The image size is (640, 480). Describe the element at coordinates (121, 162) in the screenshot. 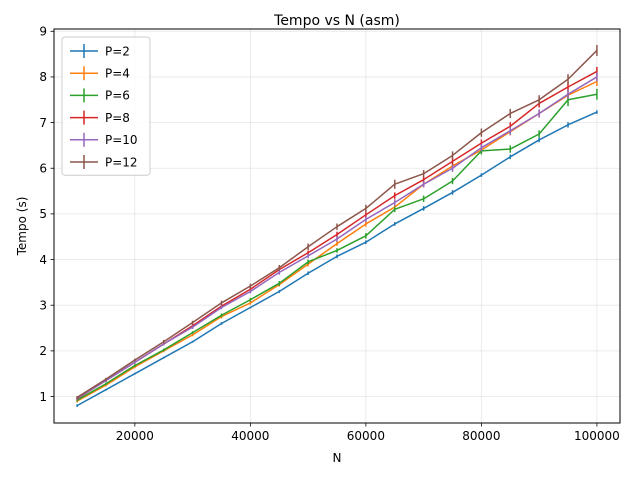

I see `legend-label-5: P=12` at that location.